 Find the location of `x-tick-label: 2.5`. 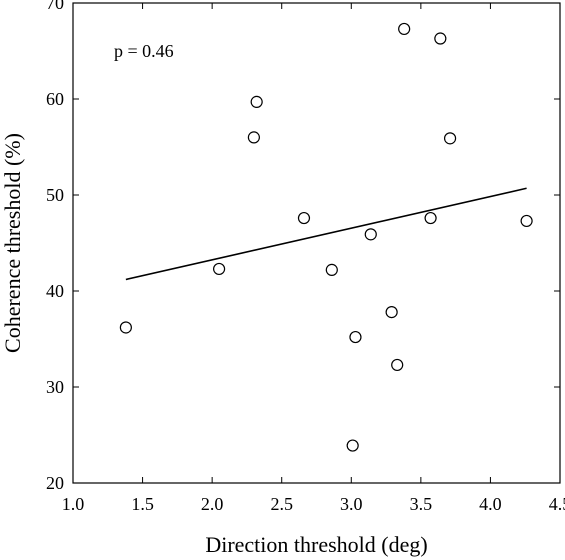

x-tick-label: 2.5 is located at coordinates (281, 504).